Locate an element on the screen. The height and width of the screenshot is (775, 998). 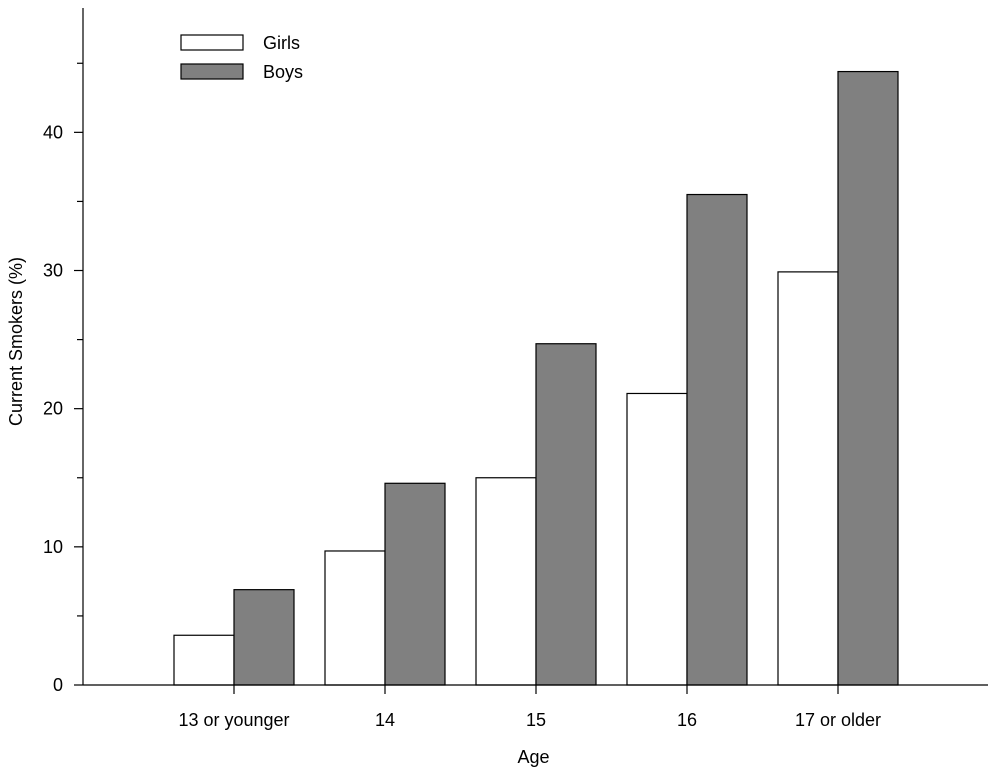
y-tick-label: 10 is located at coordinates (53, 547).